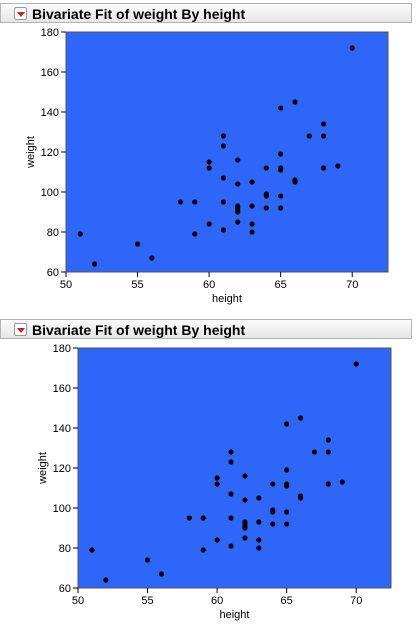  I want to click on y-tick-label: 140, so click(62, 429).